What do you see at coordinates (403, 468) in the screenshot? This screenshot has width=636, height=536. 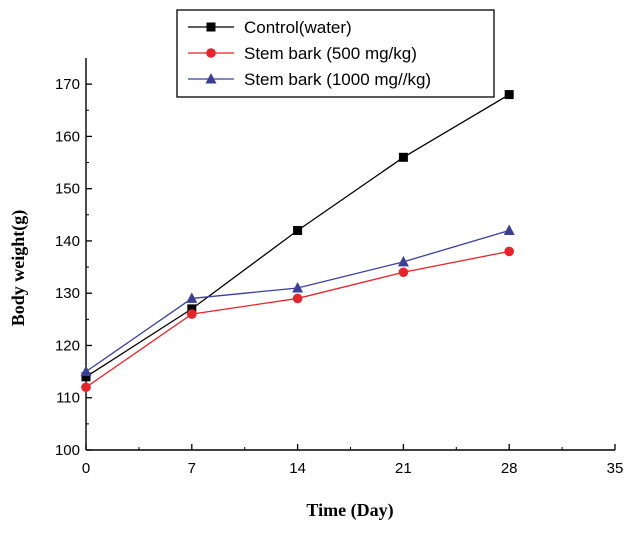 I see `x-tick-label: 21` at bounding box center [403, 468].